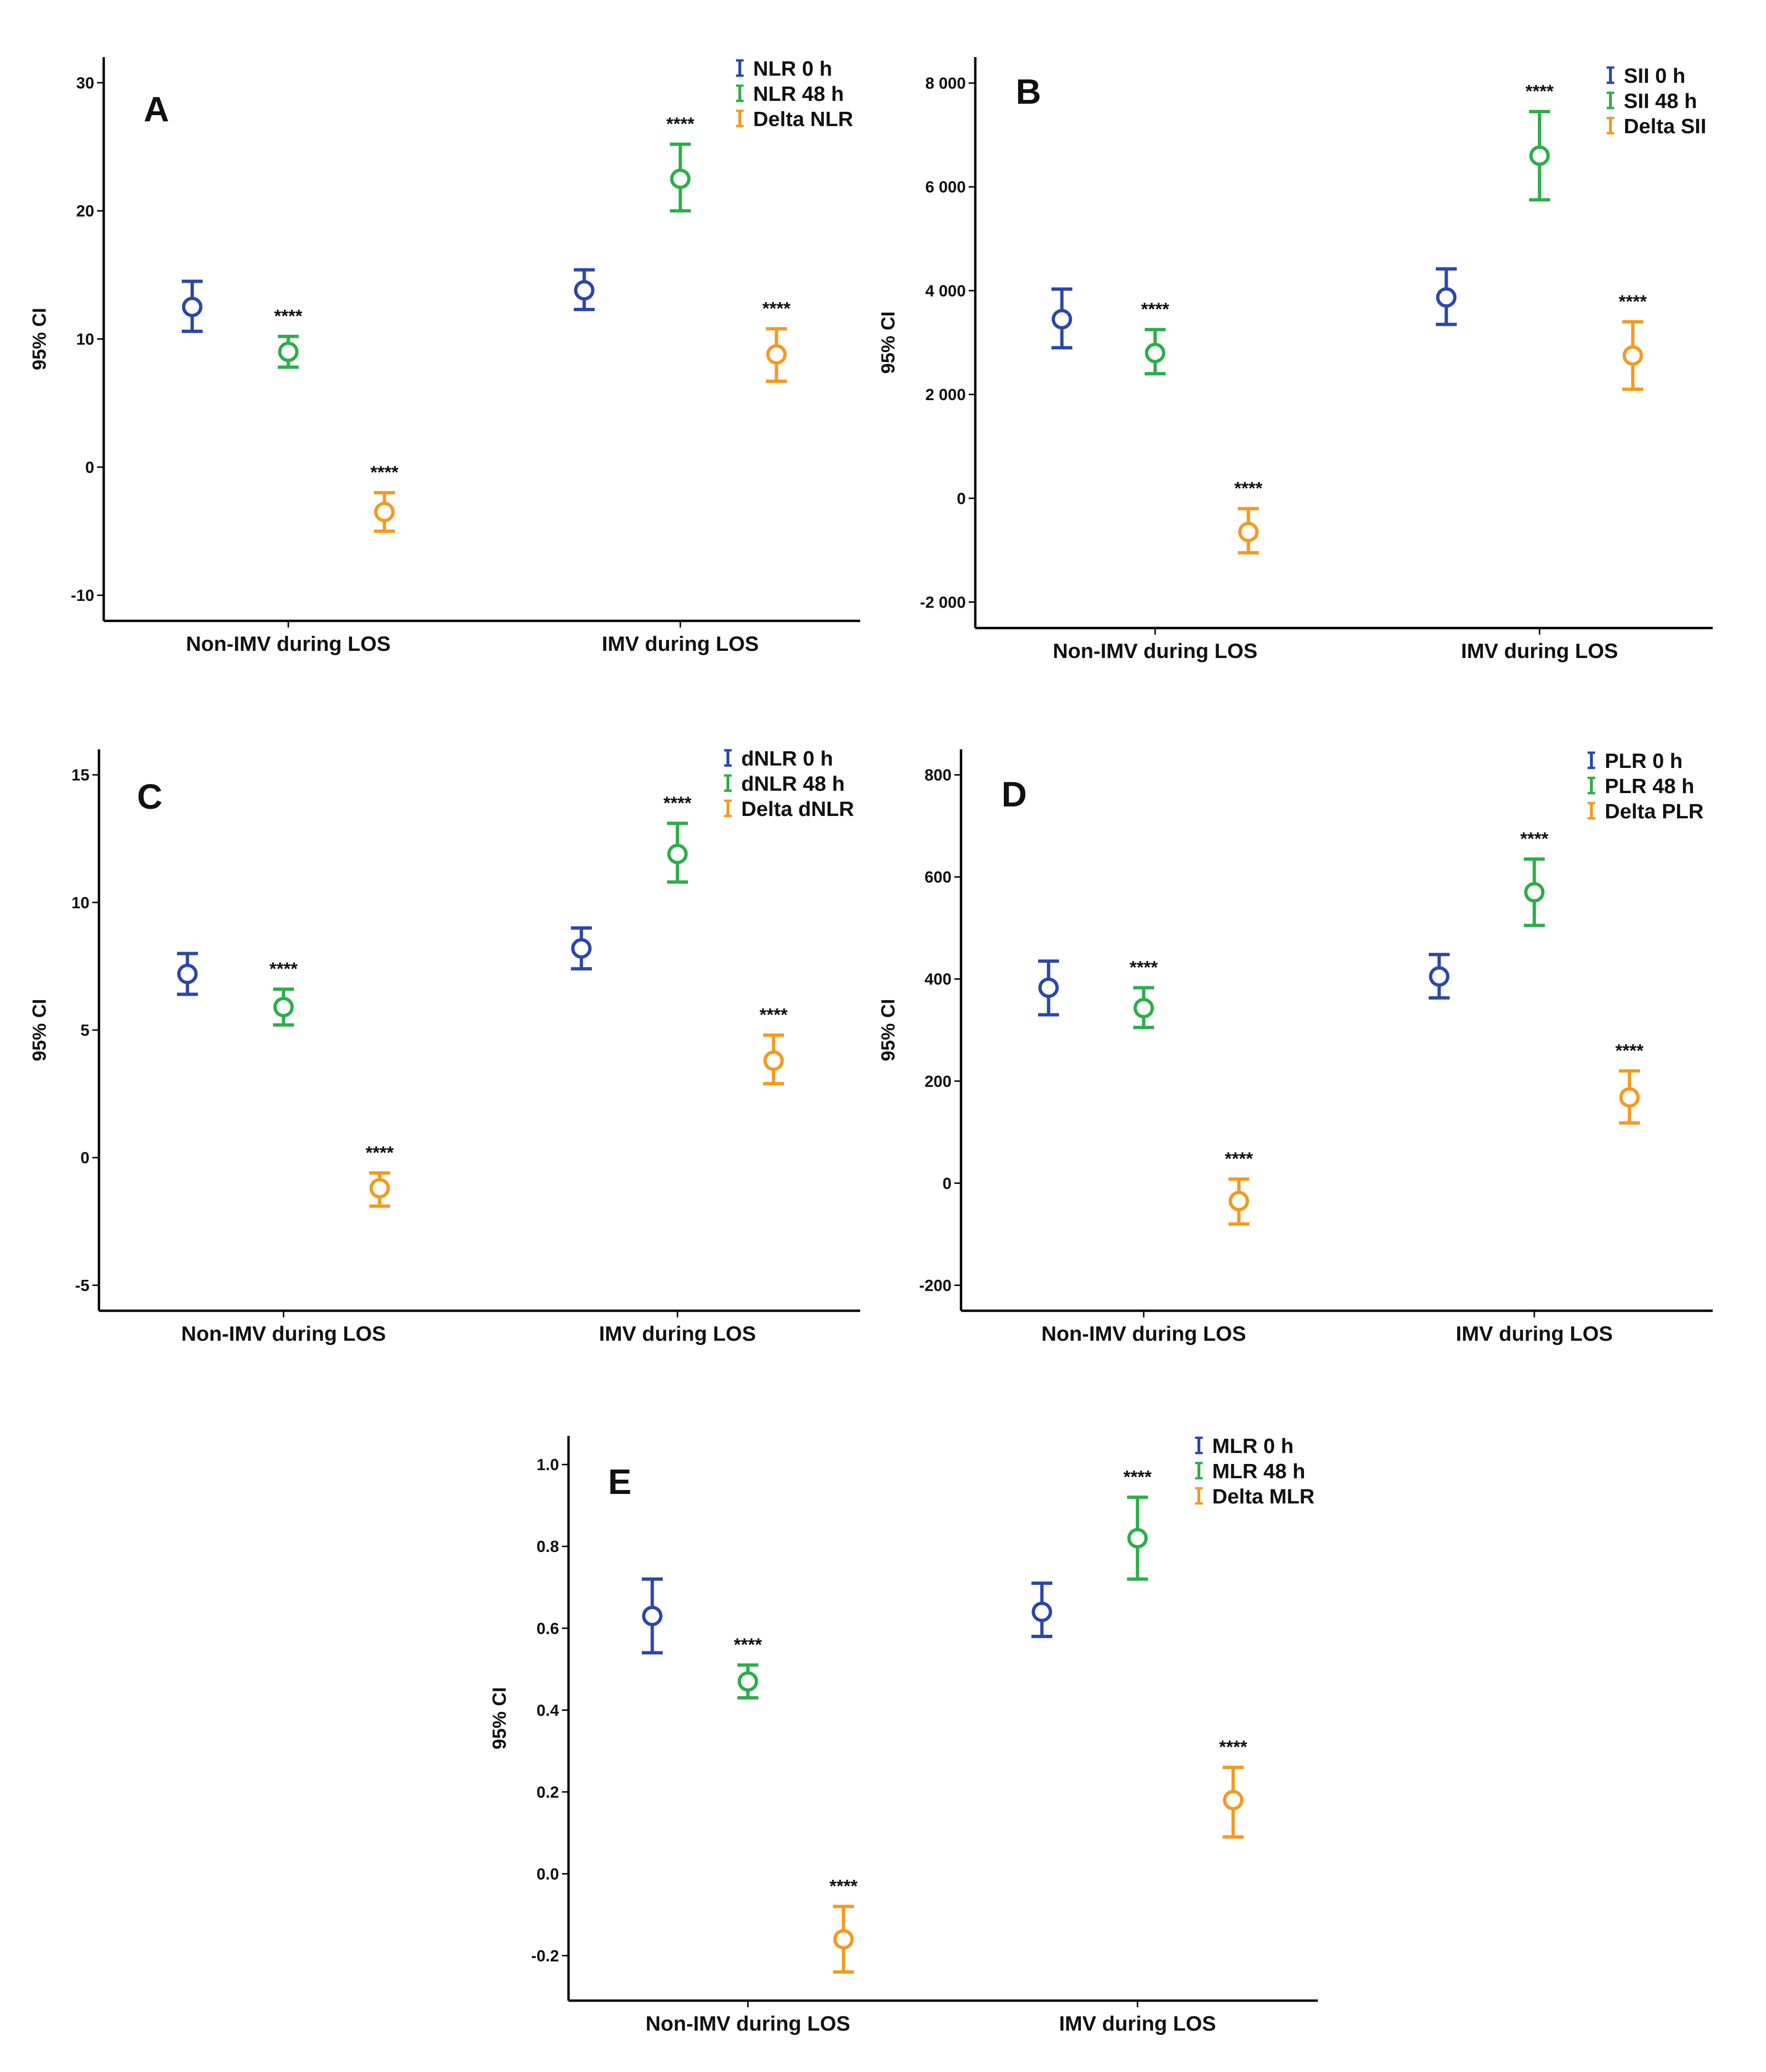 This screenshot has width=1766, height=2072. I want to click on legend-item: dNLR 48 h, so click(784, 784).